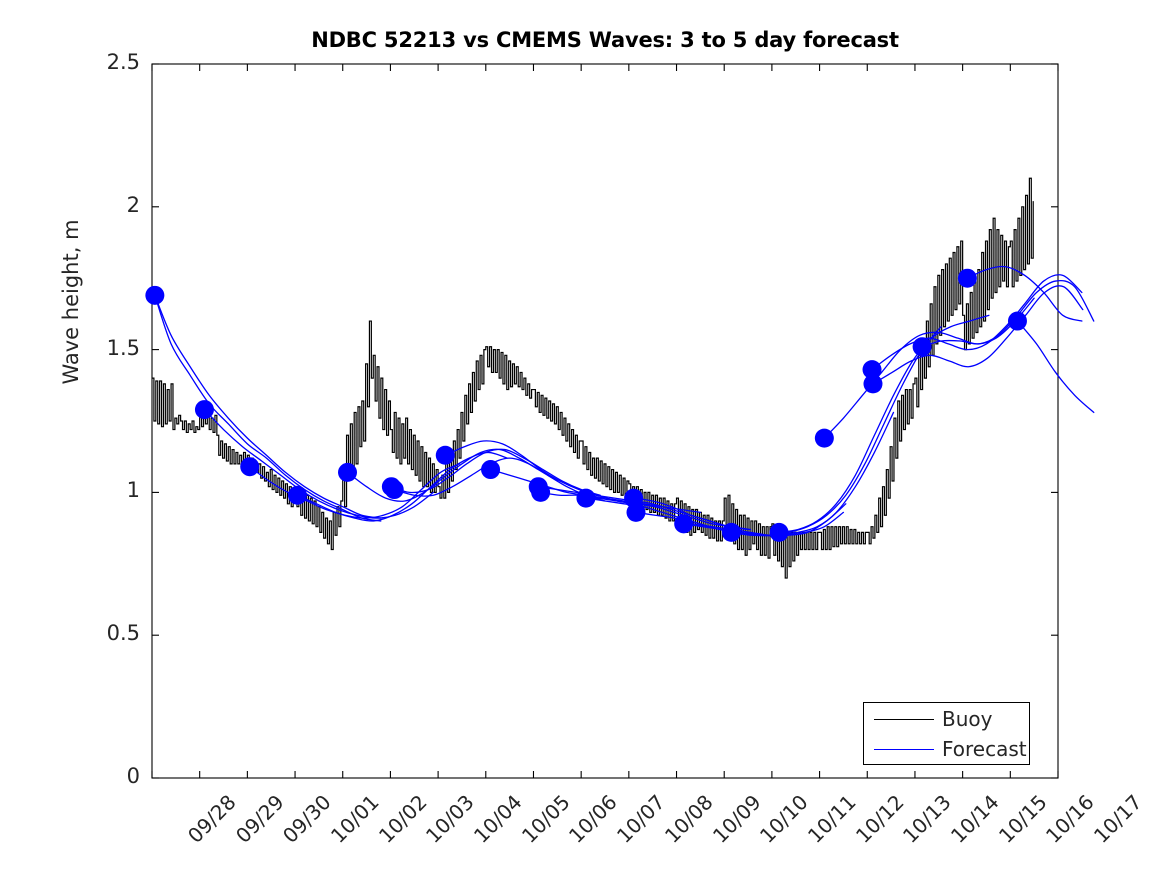  Describe the element at coordinates (984, 749) in the screenshot. I see `legend-label: Forecast` at that location.